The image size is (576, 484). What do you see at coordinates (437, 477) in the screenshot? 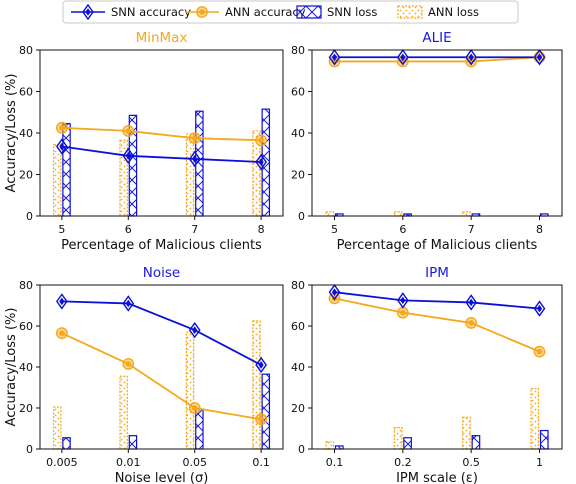
I see `x-axis-label: IPM scale (ε)` at bounding box center [437, 477].